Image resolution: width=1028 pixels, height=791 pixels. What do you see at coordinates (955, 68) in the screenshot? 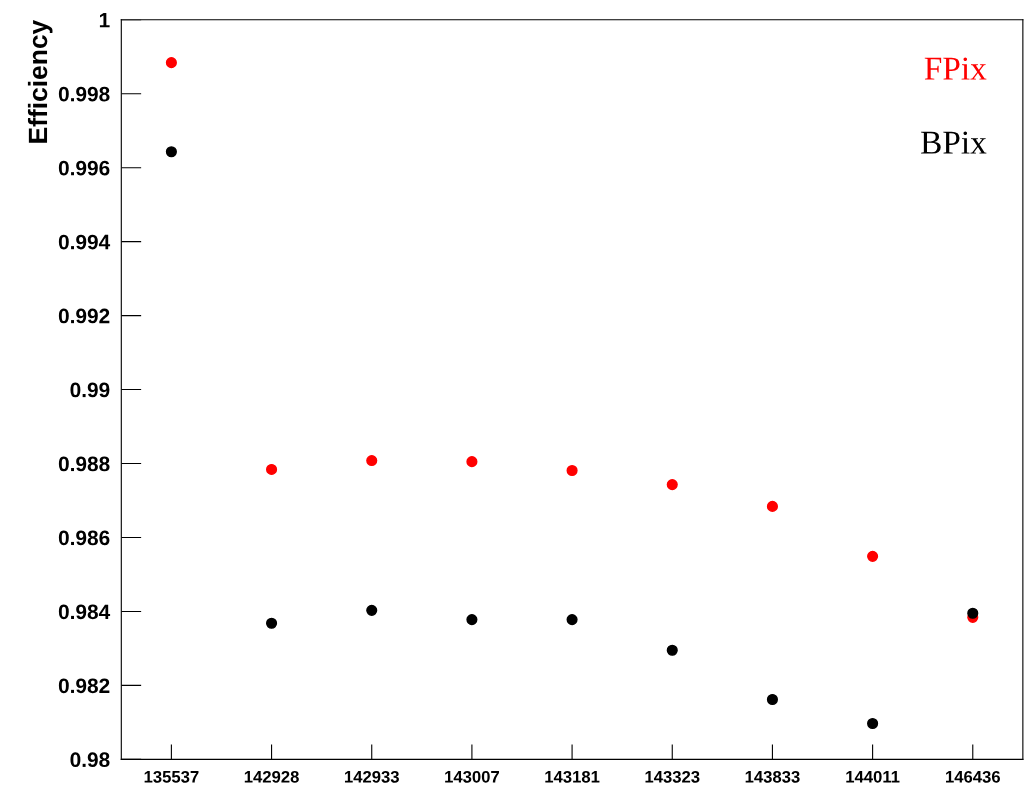
I see `text: FPix` at bounding box center [955, 68].